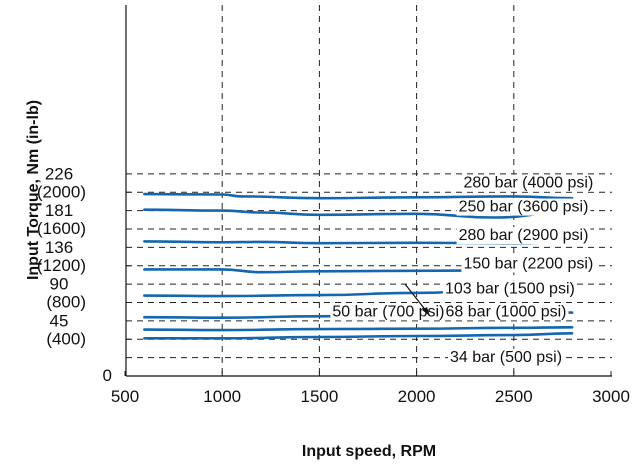  What do you see at coordinates (59, 173) in the screenshot?
I see `y-tick-label: 226` at bounding box center [59, 173].